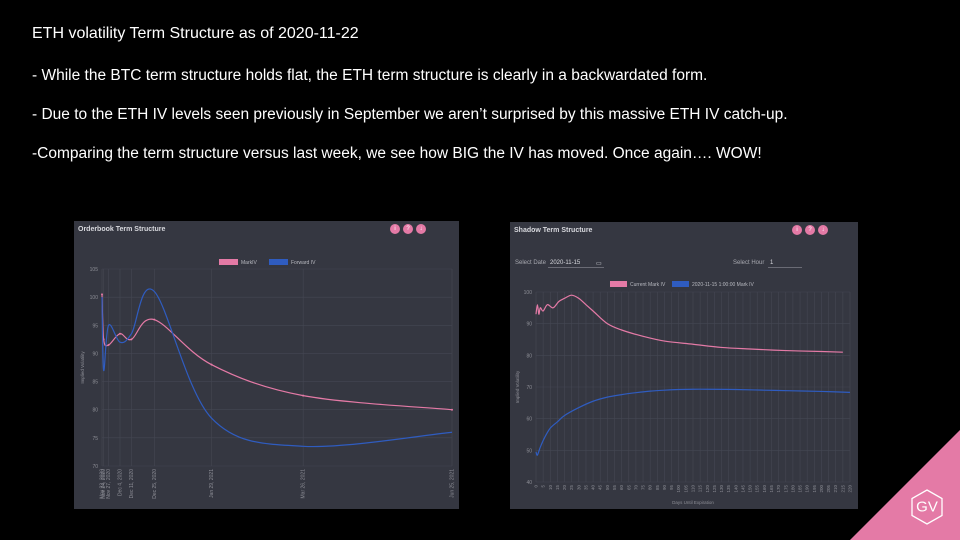  What do you see at coordinates (657, 488) in the screenshot?
I see `x-tick-label: 85` at bounding box center [657, 488].